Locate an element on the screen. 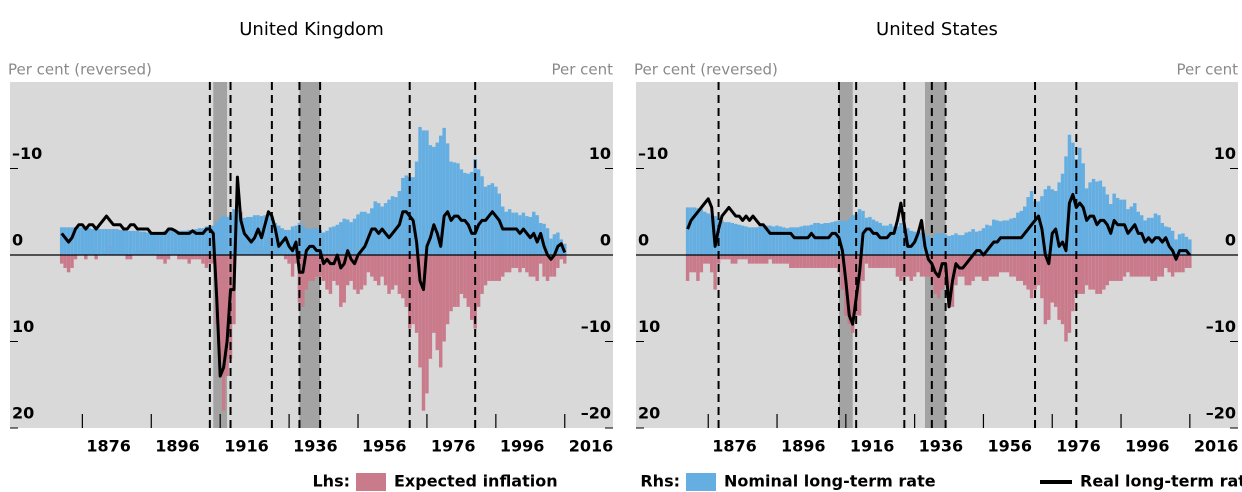  x-tick-label: 1896 is located at coordinates (803, 446).